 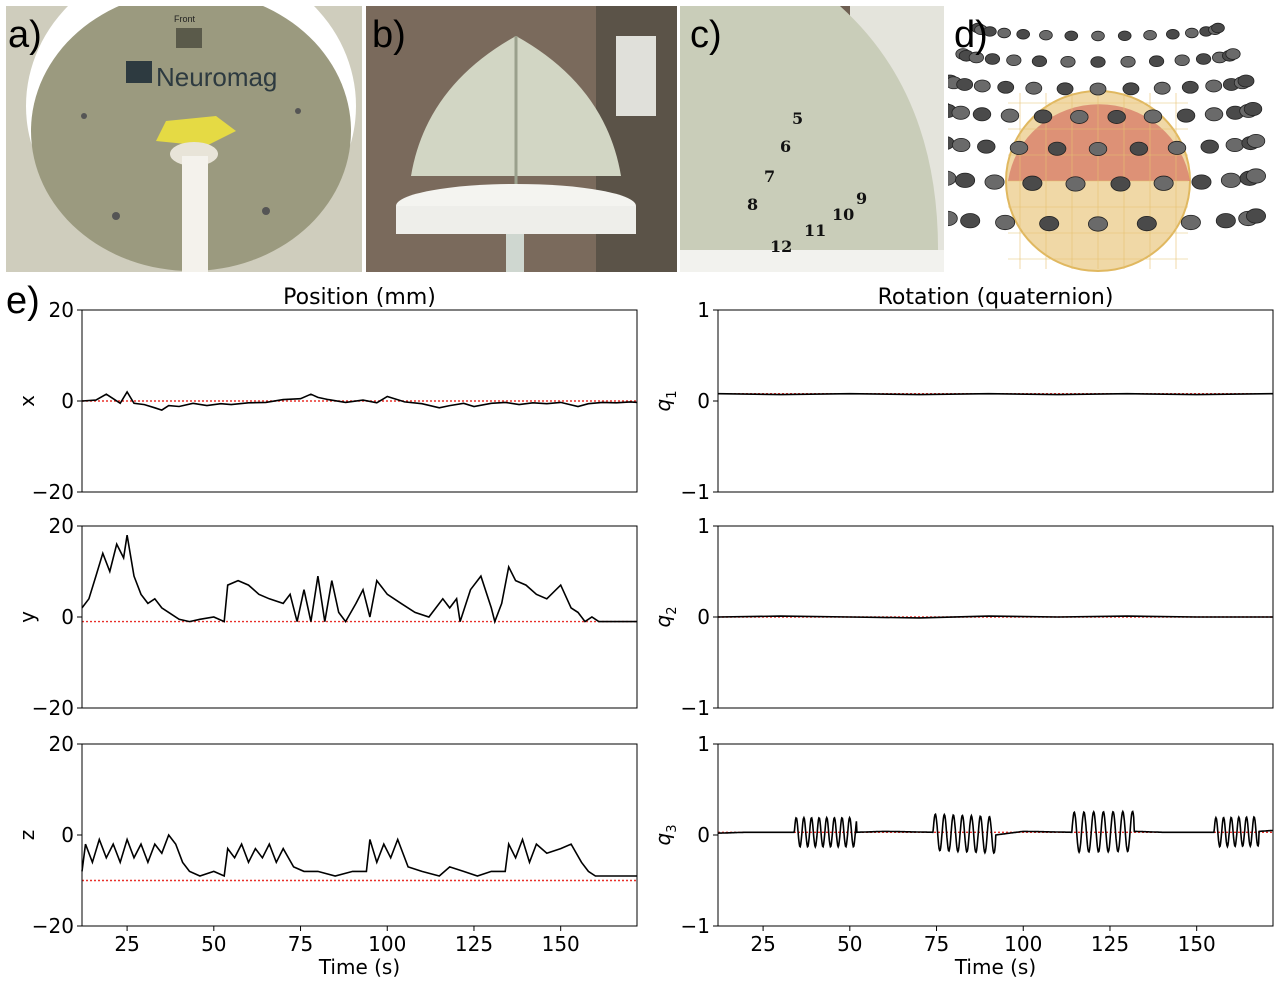 I want to click on panel-letter-a: a), so click(x=25, y=35).